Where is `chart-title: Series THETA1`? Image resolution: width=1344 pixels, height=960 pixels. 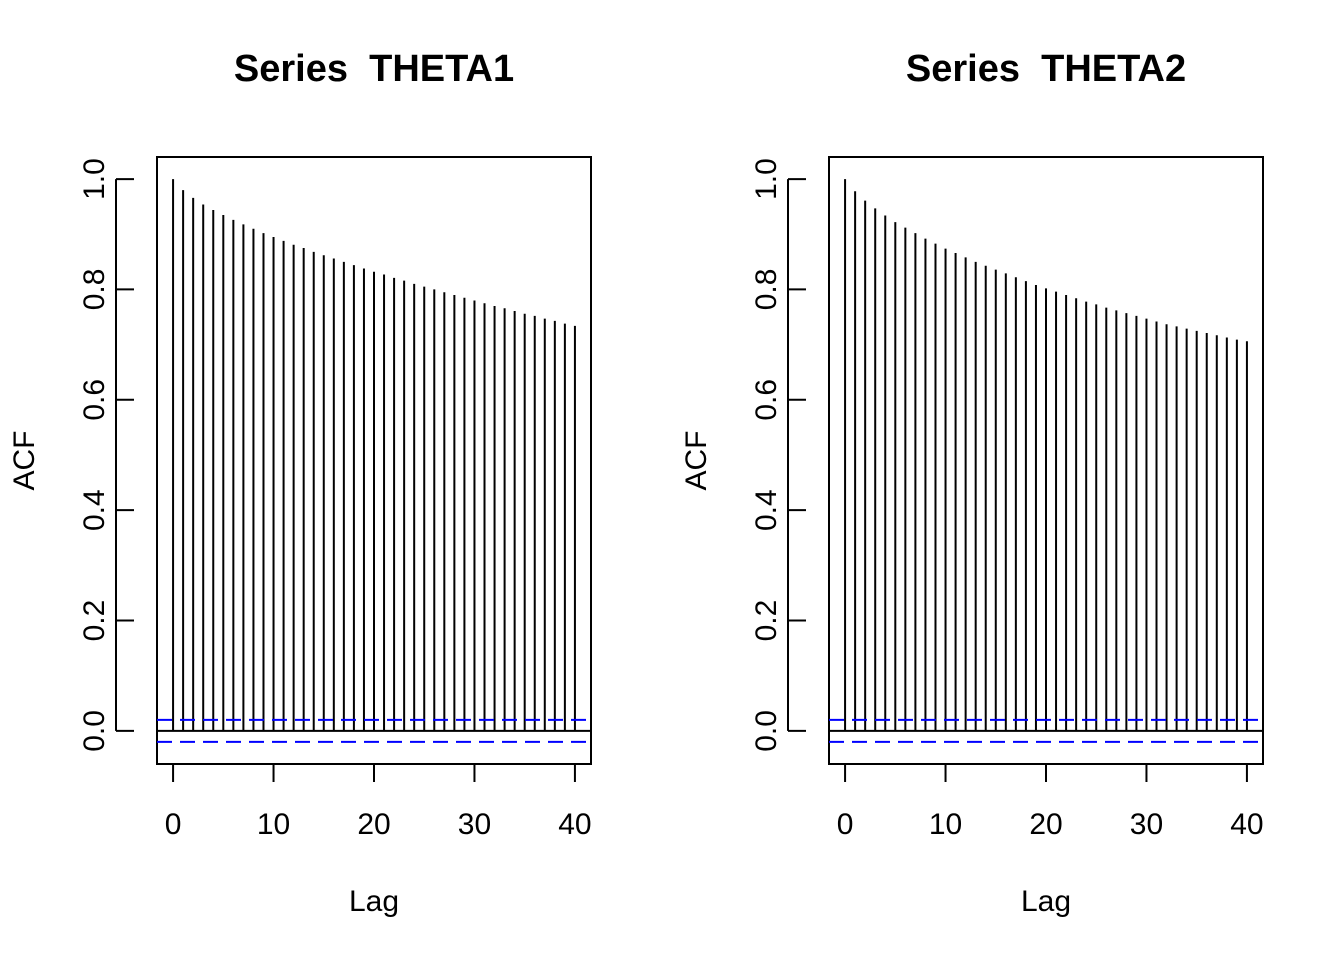 chart-title: Series THETA1 is located at coordinates (374, 69).